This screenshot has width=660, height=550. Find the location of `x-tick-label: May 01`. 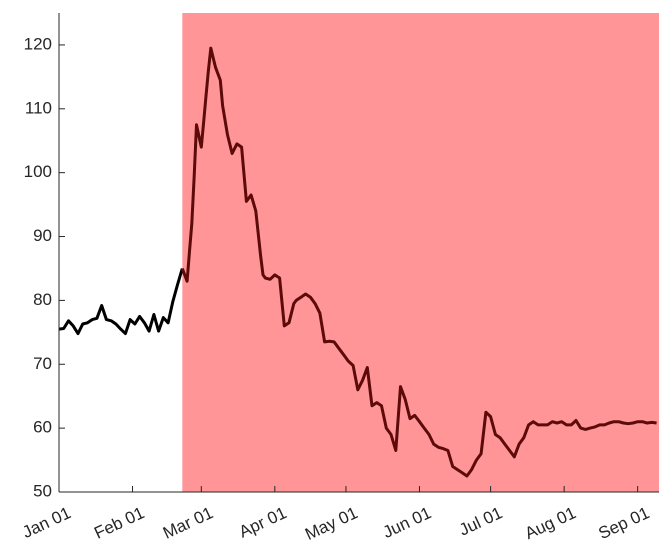

x-tick-label: May 01 is located at coordinates (331, 523).